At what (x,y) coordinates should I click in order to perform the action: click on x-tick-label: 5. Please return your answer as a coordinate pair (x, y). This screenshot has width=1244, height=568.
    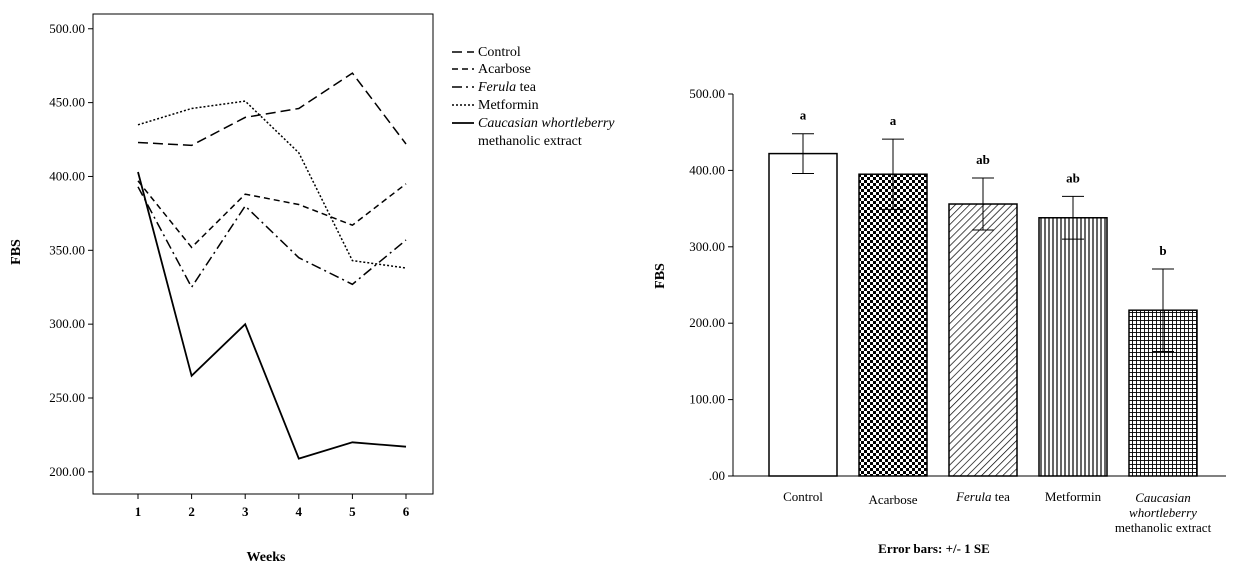
    Looking at the image, I should click on (352, 511).